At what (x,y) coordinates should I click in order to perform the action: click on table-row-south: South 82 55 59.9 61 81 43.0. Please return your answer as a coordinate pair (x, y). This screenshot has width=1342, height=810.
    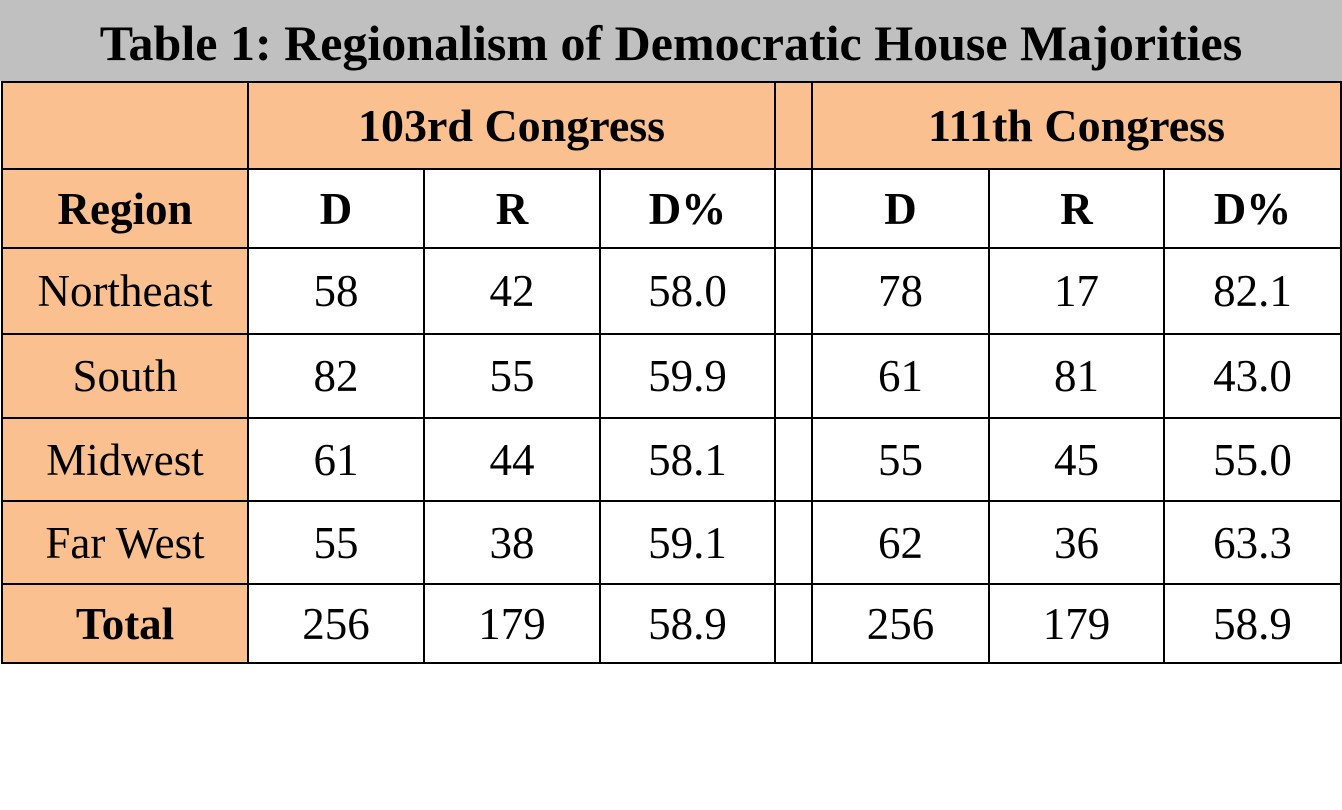
    Looking at the image, I should click on (671, 376).